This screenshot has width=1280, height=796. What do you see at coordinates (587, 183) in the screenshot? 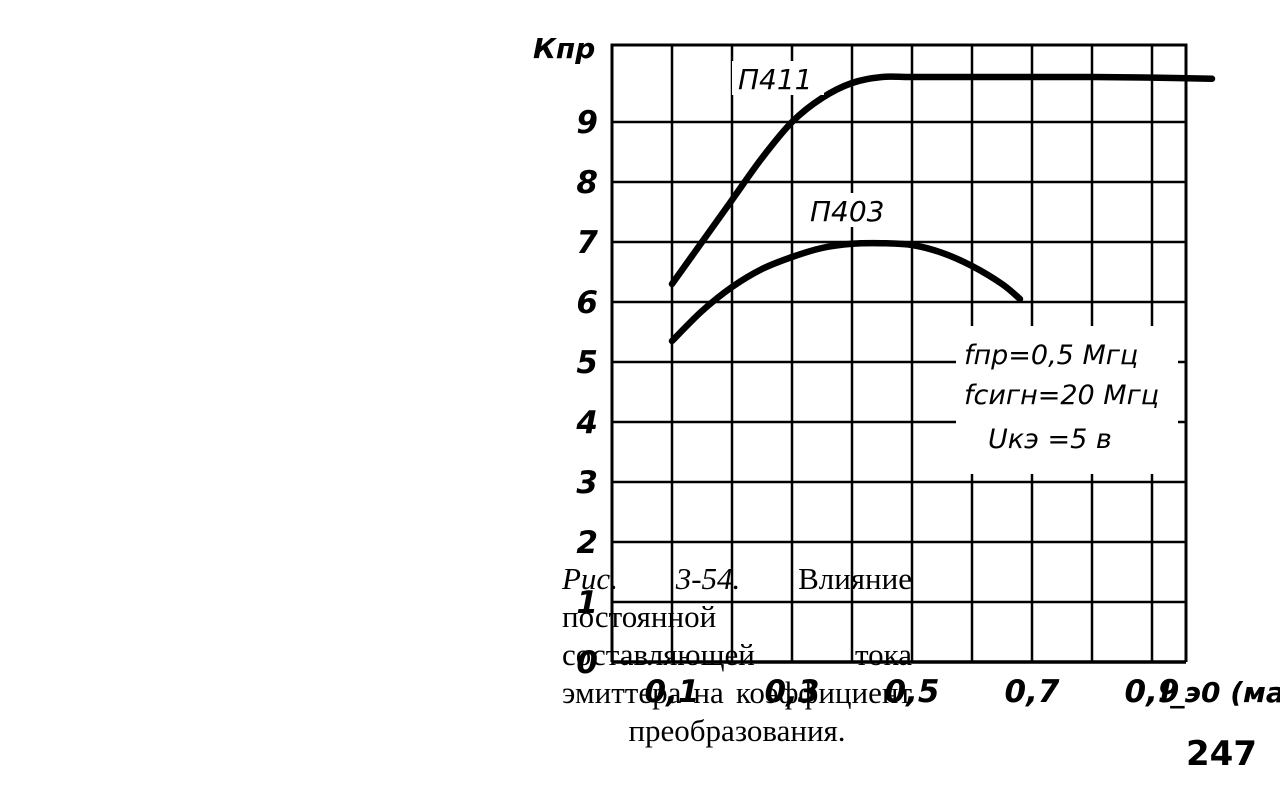
I see `y-tick-label: 8` at bounding box center [587, 183].